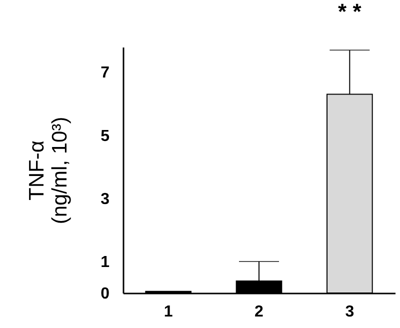 This screenshot has height=328, width=400. What do you see at coordinates (105, 199) in the screenshot?
I see `y-tick-label: 3` at bounding box center [105, 199].